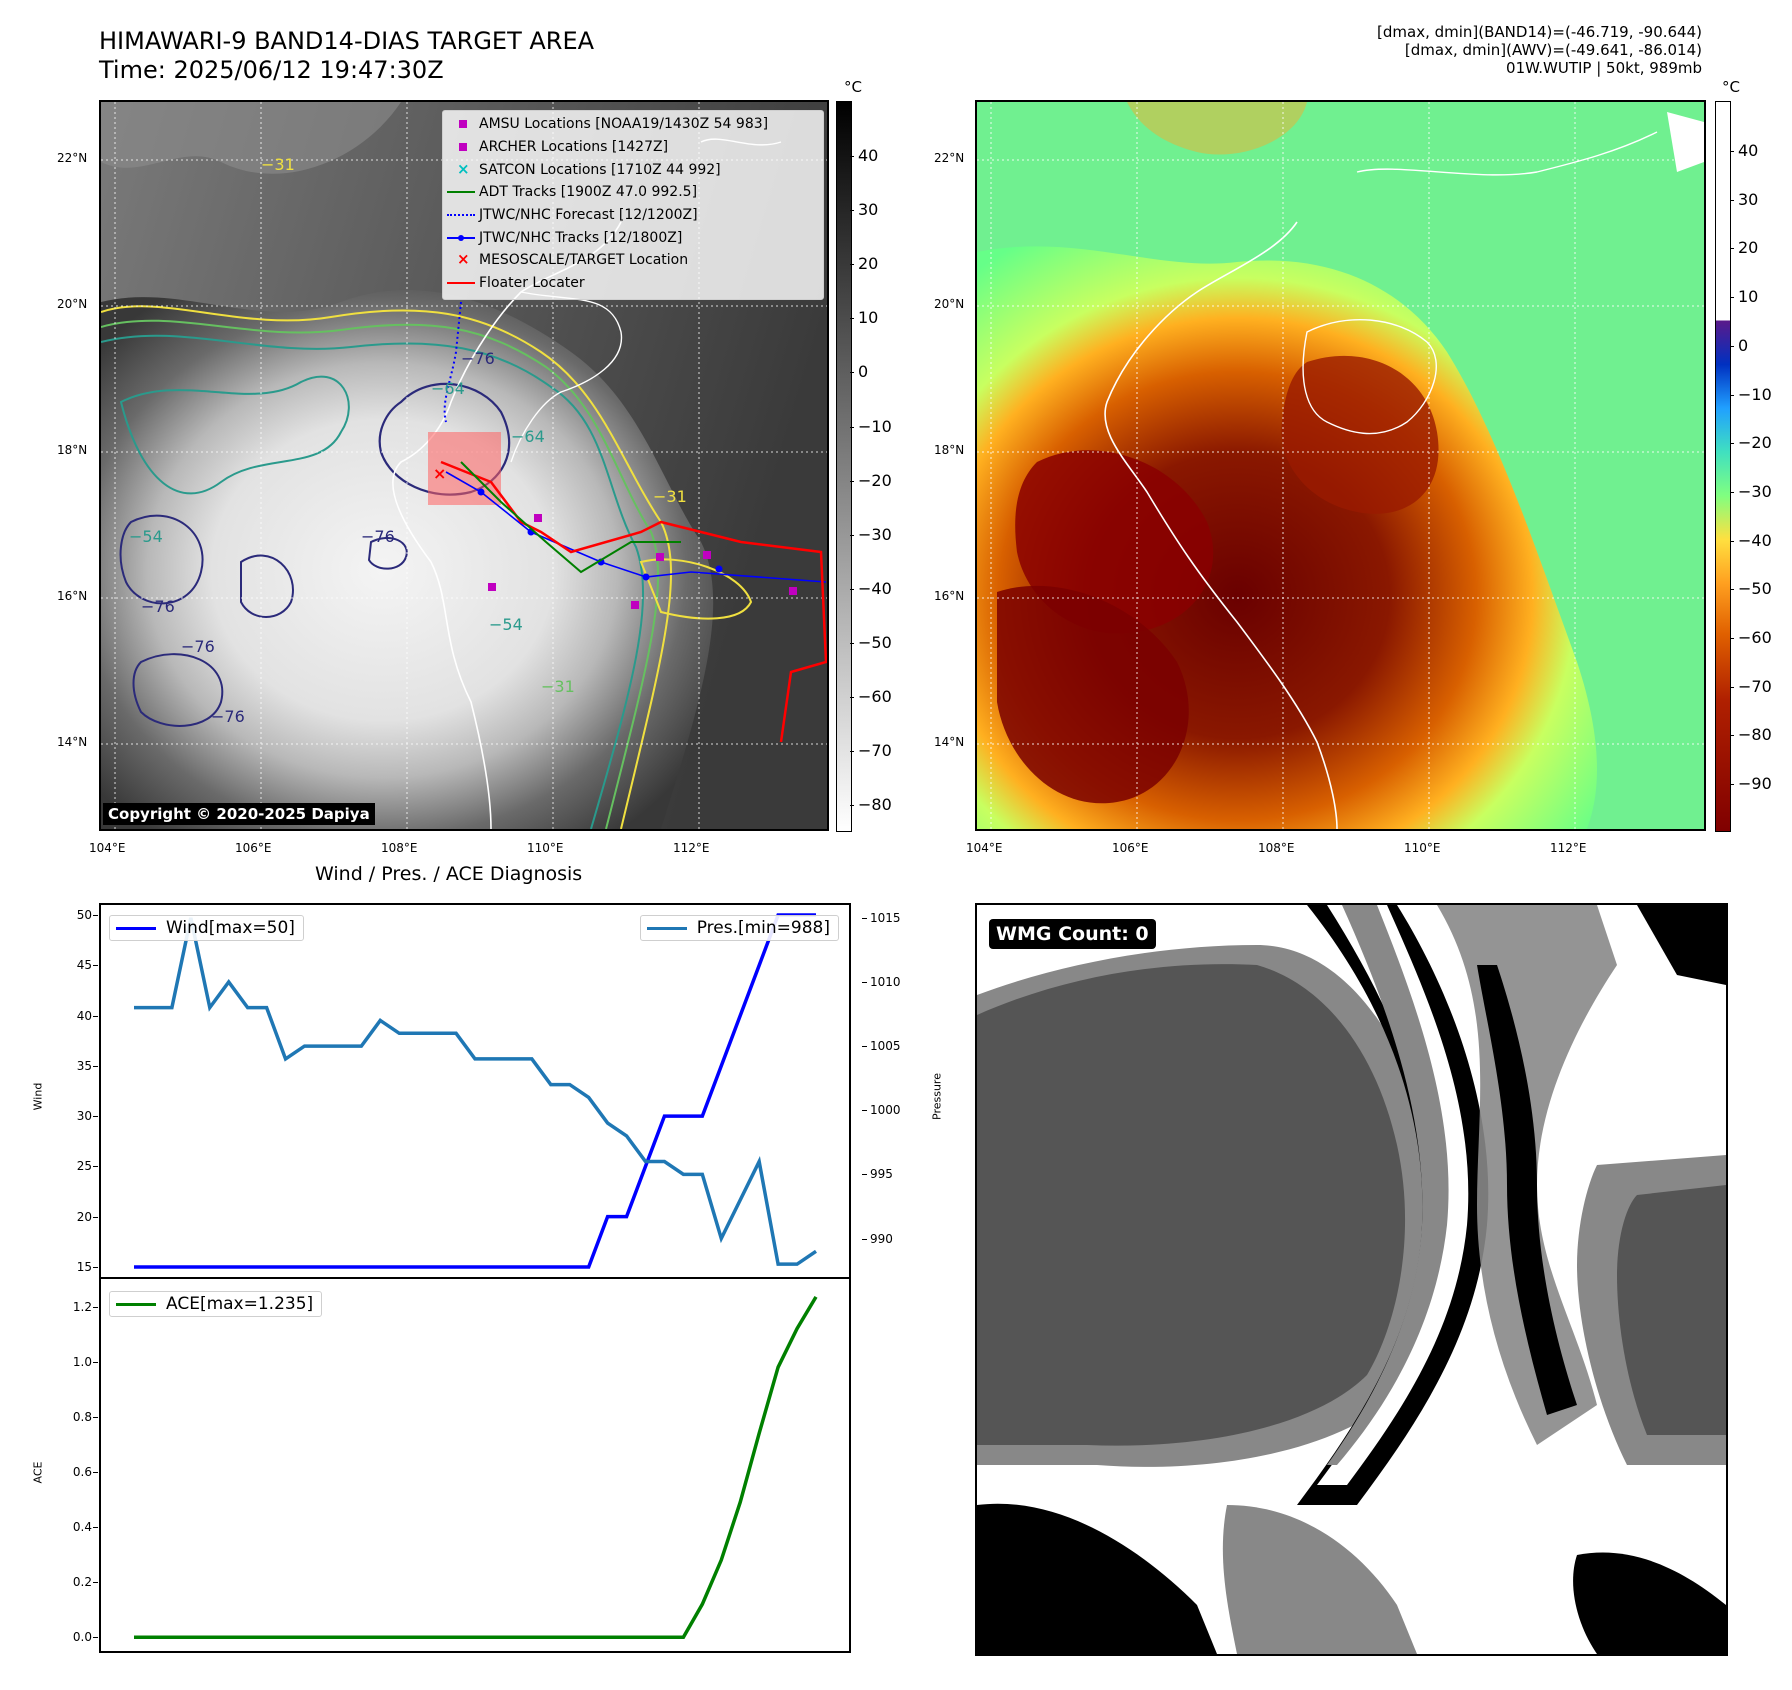 The image size is (1792, 1690). Describe the element at coordinates (624, 124) in the screenshot. I see `legend-label: AMSU Locations [NOAA19/1430Z 54 983]` at that location.